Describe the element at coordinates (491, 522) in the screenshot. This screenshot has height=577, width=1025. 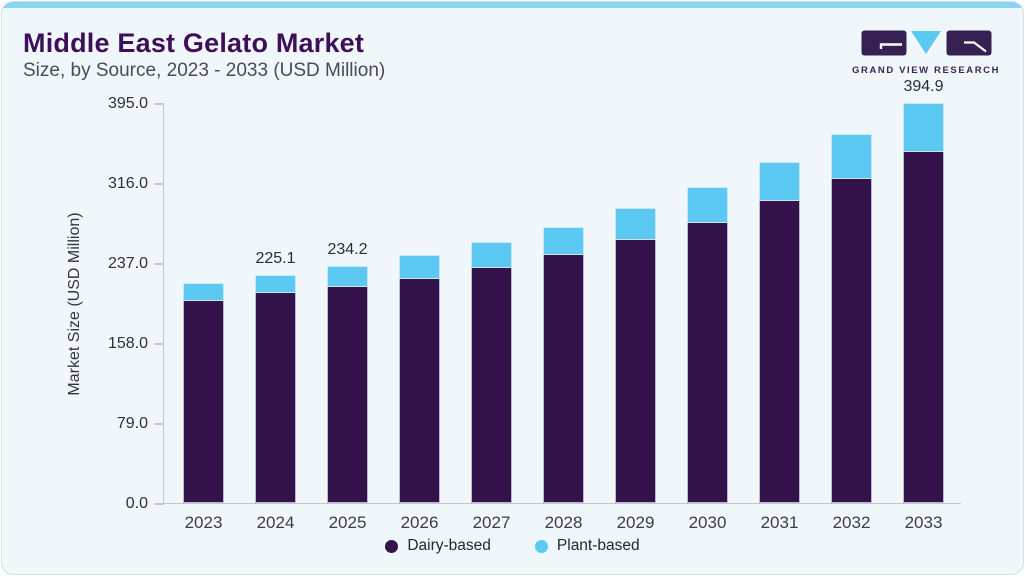
I see `x-tick-label: 2027` at that location.